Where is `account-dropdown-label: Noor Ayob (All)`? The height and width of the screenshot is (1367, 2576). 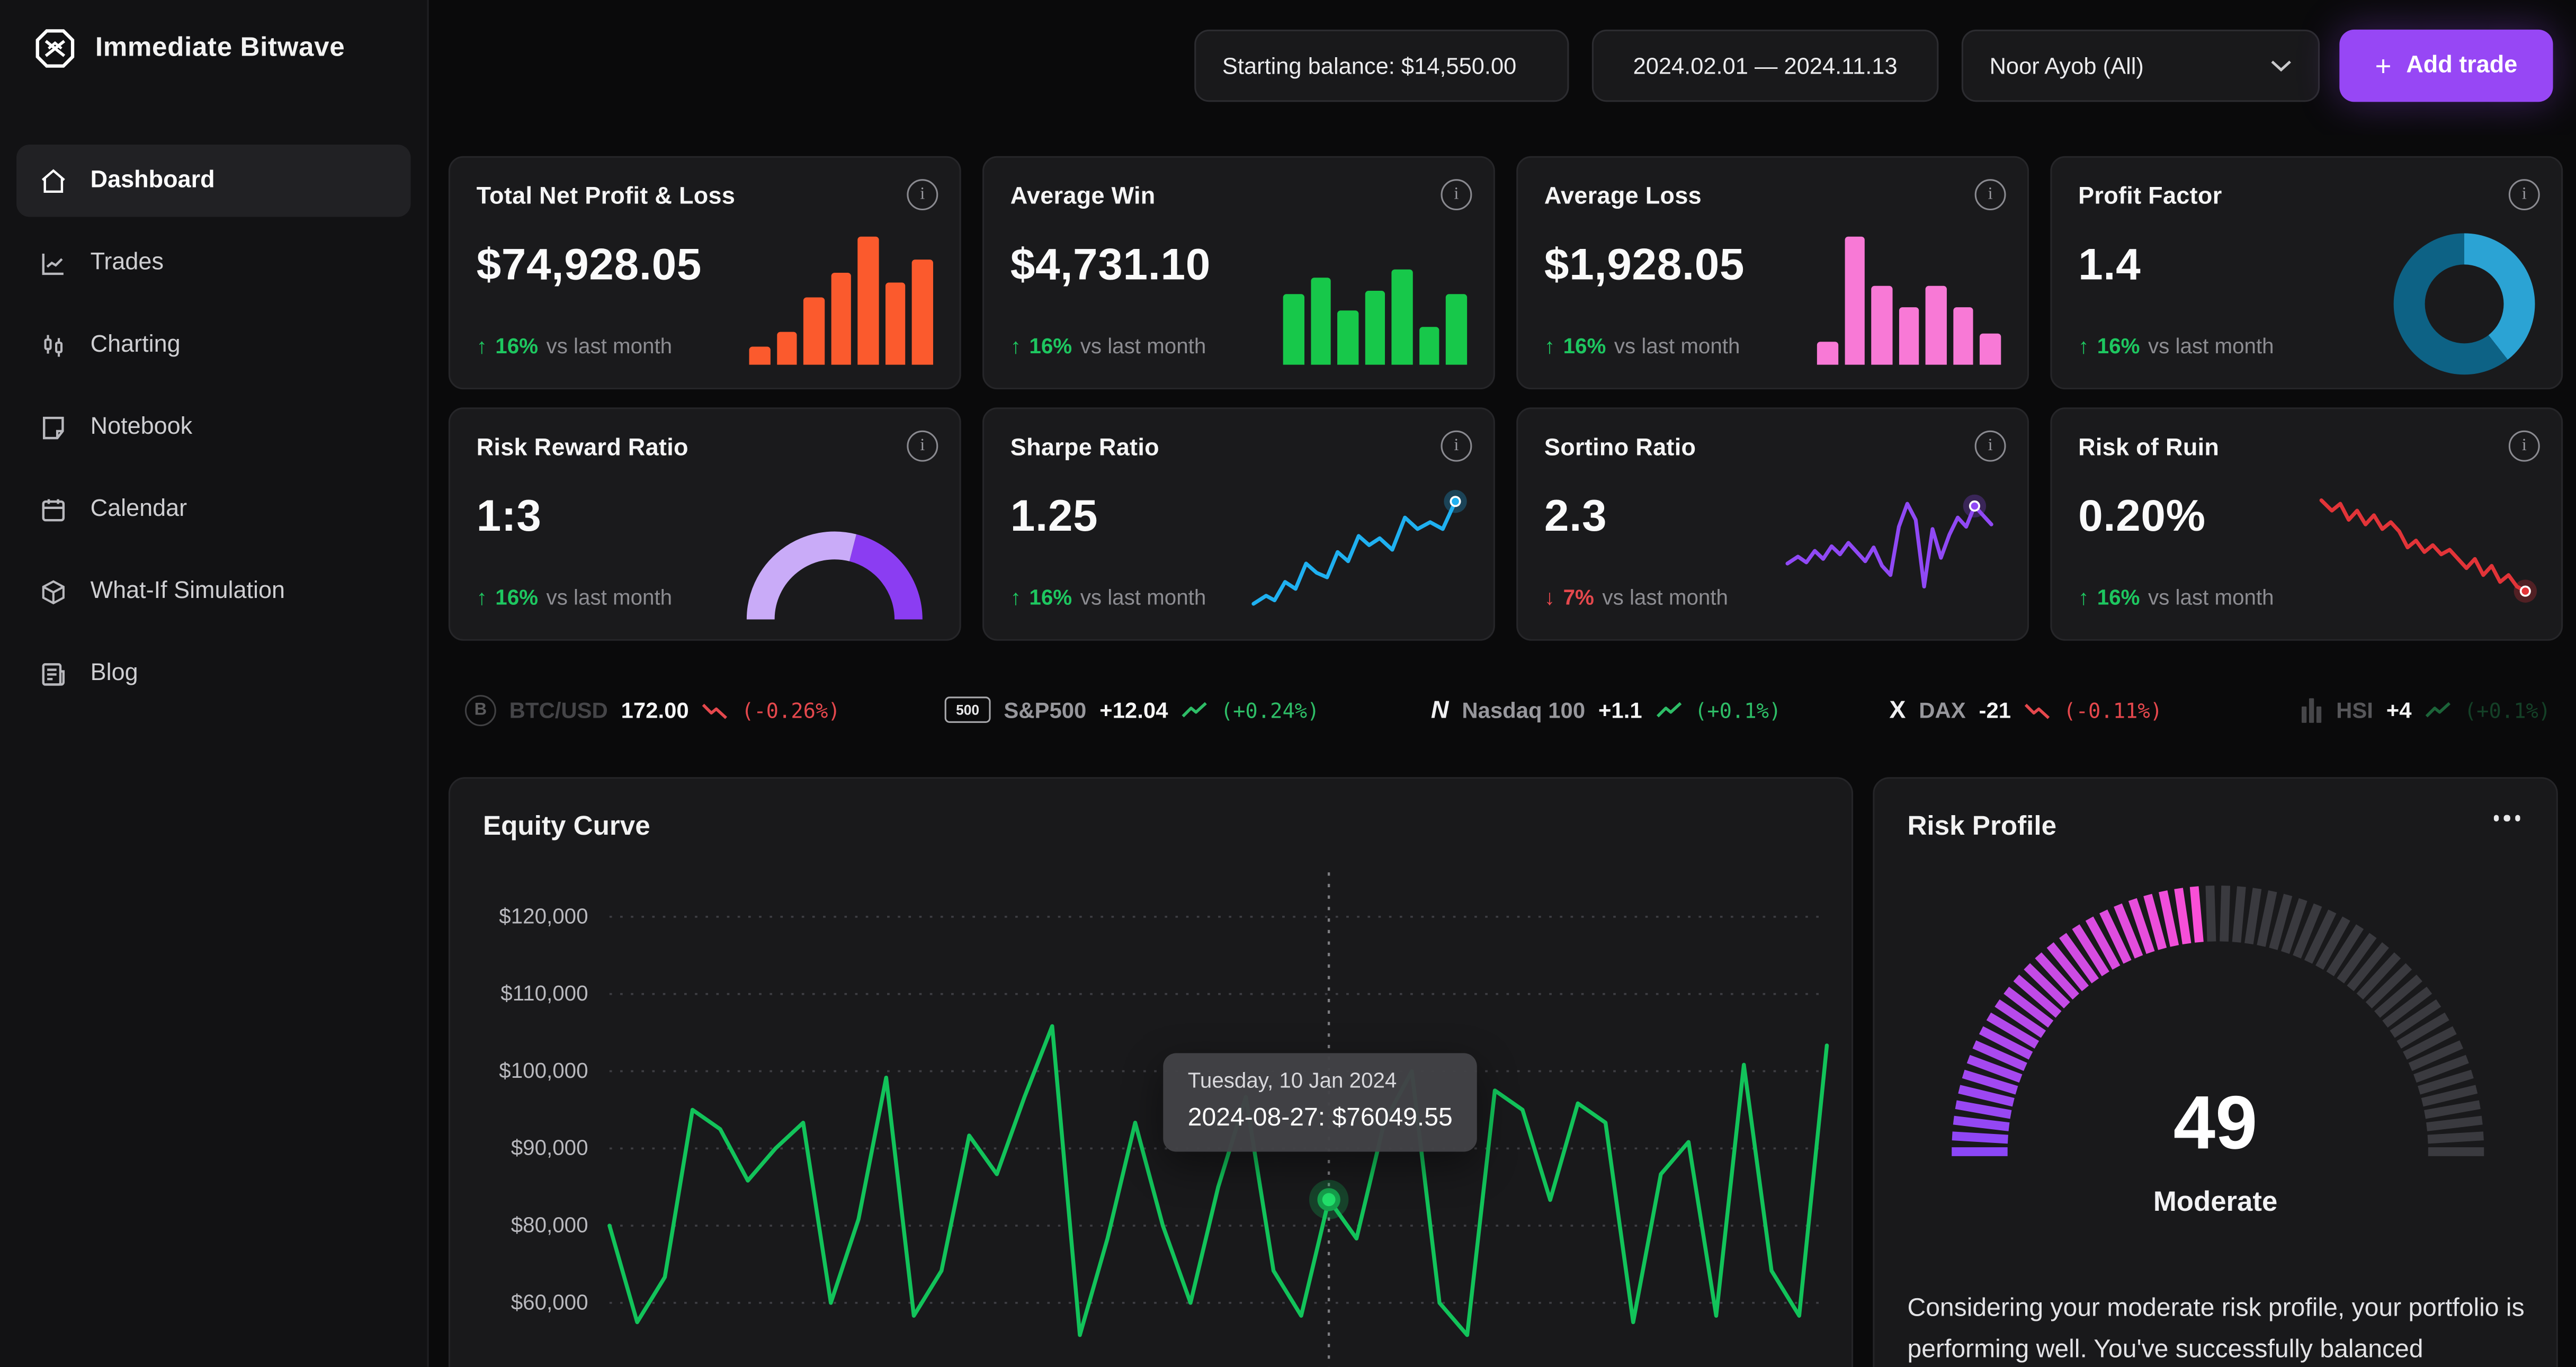
account-dropdown-label: Noor Ayob (All) is located at coordinates (2066, 65).